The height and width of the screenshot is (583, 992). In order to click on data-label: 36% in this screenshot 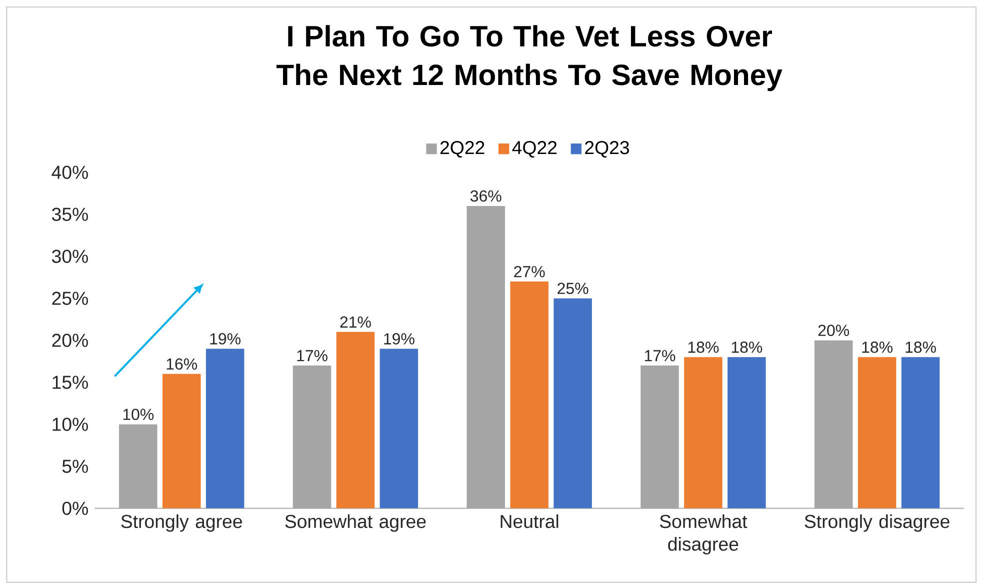, I will do `click(486, 196)`.